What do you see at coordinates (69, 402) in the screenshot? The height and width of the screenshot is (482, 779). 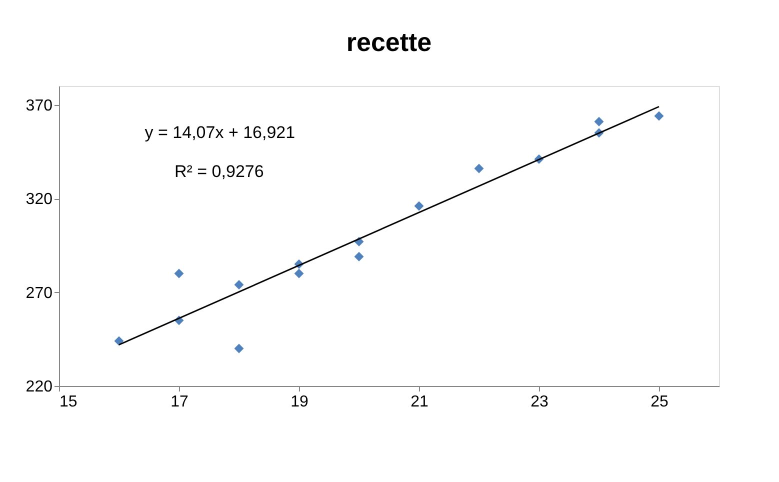 I see `x-tick-label: 15` at bounding box center [69, 402].